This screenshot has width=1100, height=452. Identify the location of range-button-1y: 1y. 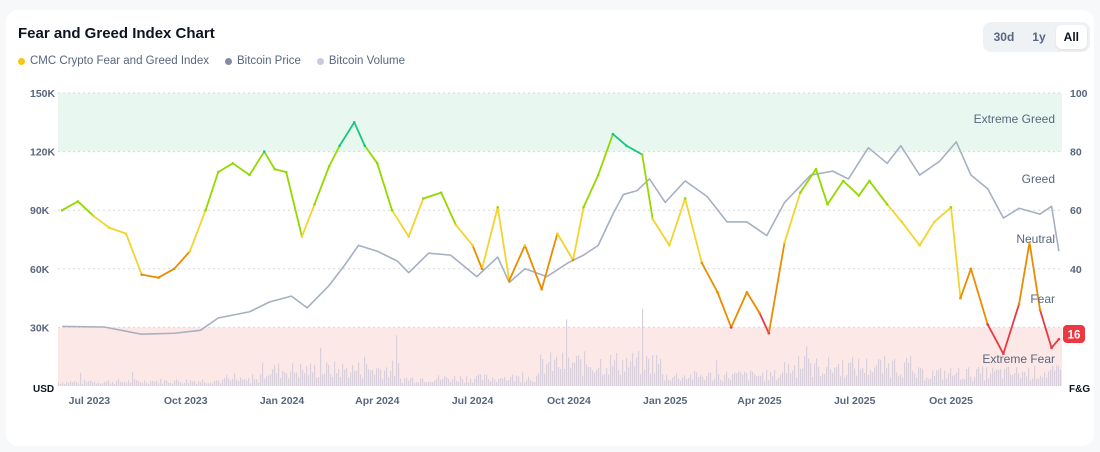
(1039, 37).